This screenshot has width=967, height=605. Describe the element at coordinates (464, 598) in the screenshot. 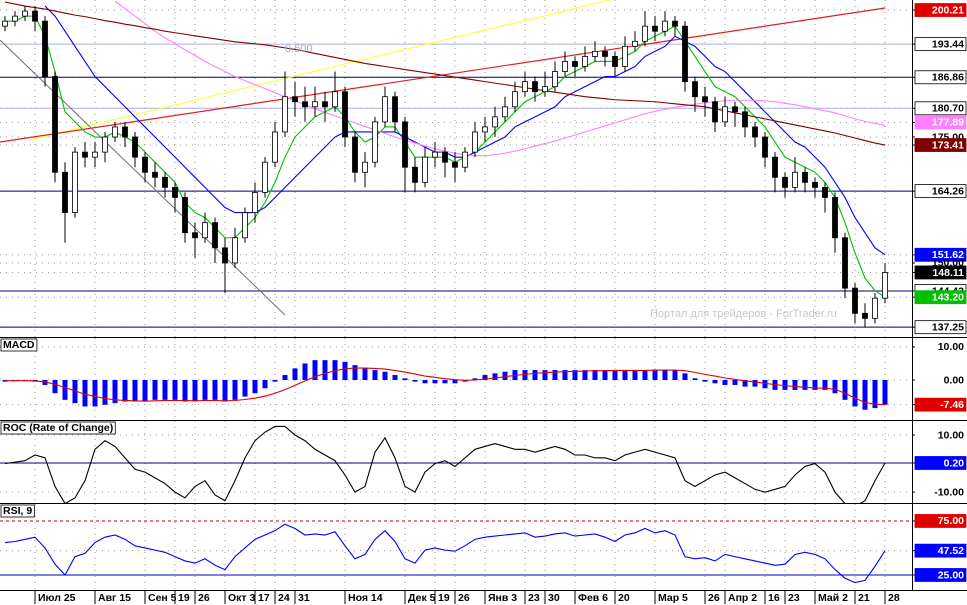

I see `x-tick-label: 26` at that location.